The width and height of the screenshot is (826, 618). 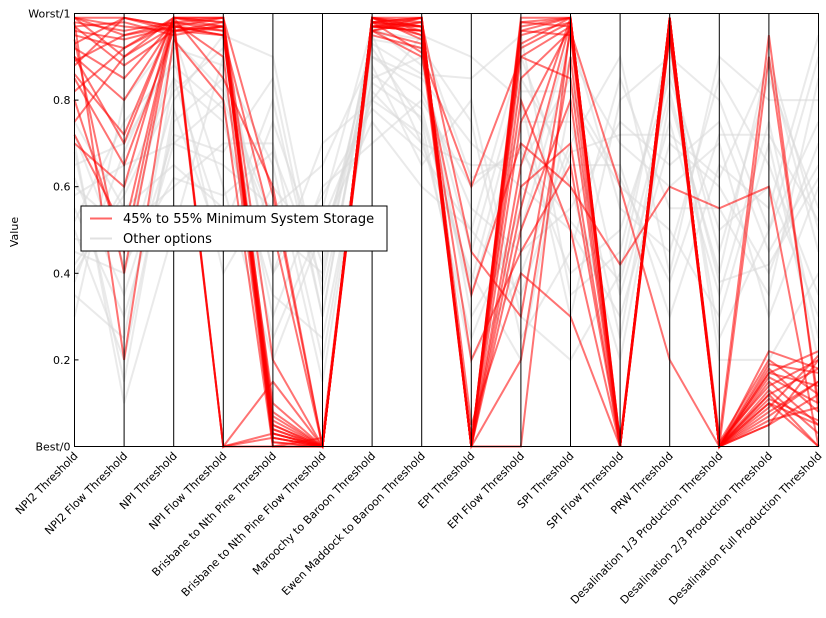 What do you see at coordinates (248, 219) in the screenshot?
I see `legend-label-highlighted: 45% to 55% Minimum System Storage` at bounding box center [248, 219].